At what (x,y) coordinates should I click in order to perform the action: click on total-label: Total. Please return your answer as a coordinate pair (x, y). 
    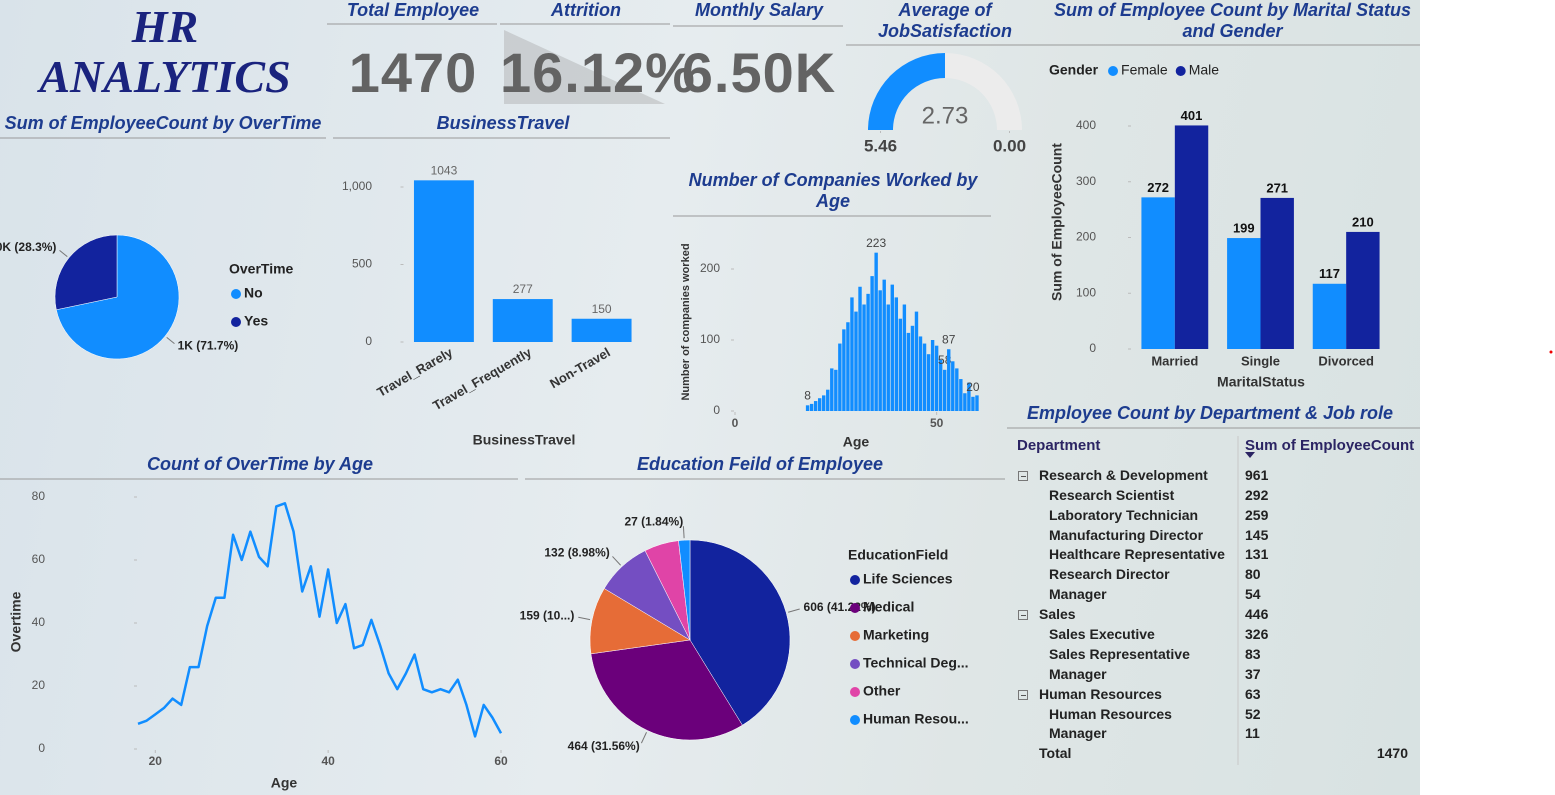
    Looking at the image, I should click on (1055, 753).